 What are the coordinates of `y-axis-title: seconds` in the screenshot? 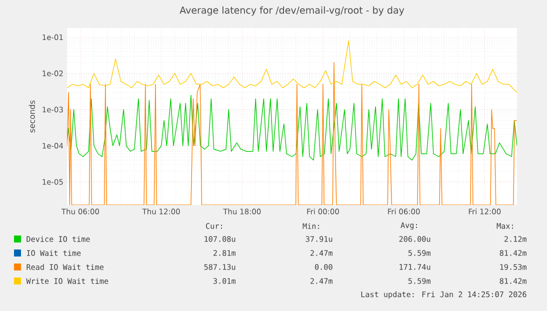 It's located at (31, 116).